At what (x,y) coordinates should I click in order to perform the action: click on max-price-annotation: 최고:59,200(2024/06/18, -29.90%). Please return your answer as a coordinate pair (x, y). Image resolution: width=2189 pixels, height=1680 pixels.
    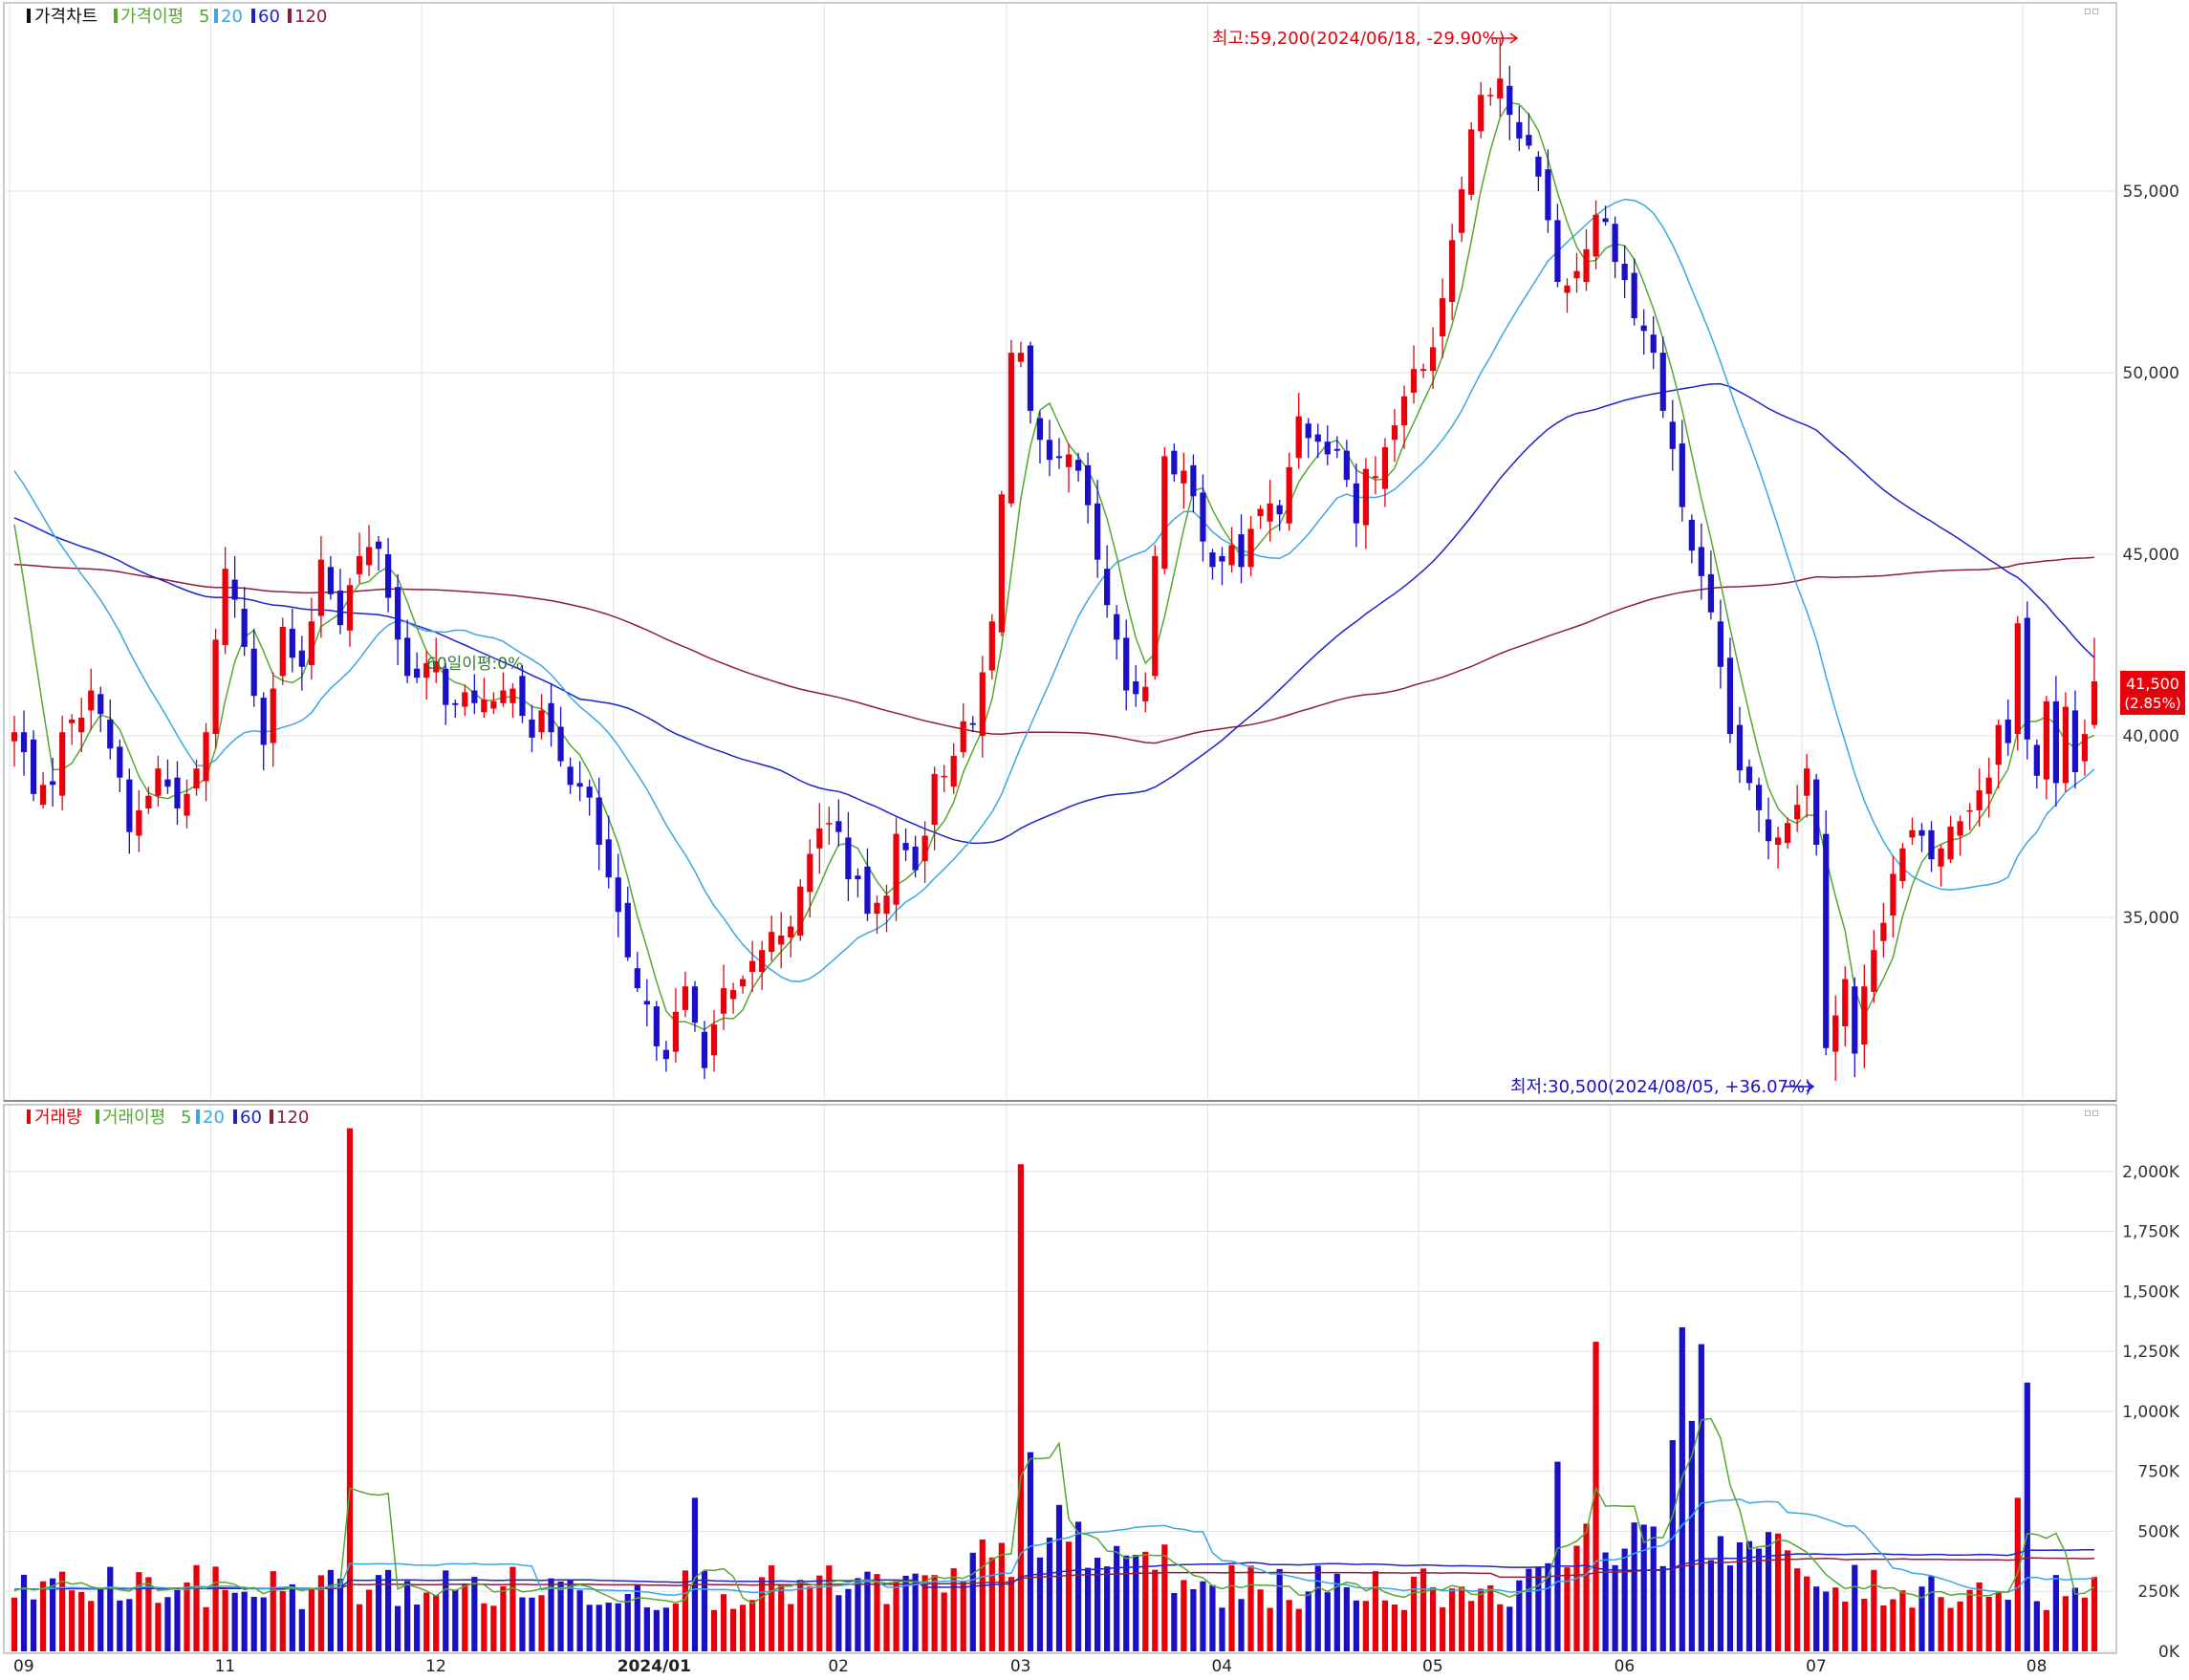
    Looking at the image, I should click on (1359, 39).